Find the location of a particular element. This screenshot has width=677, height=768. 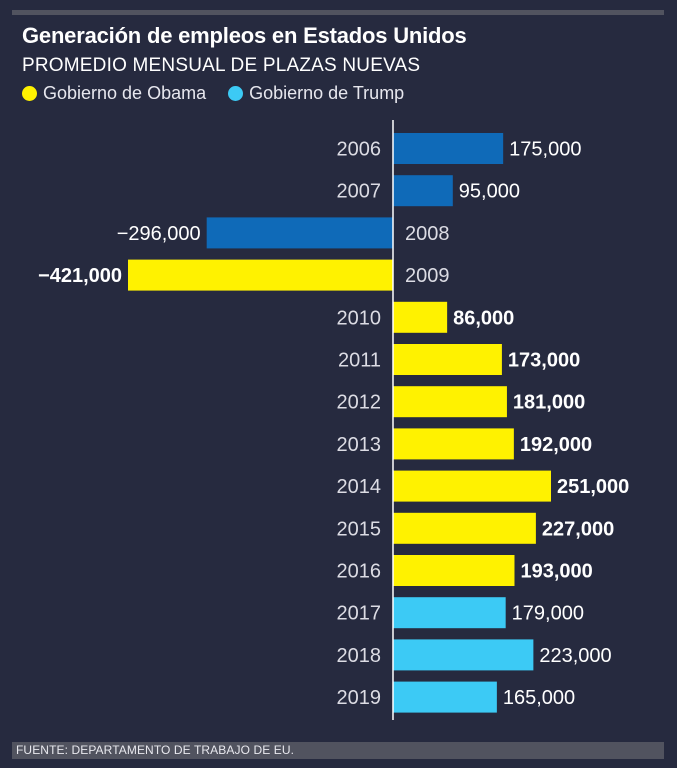

legend-dot-trump-icon is located at coordinates (236, 93).